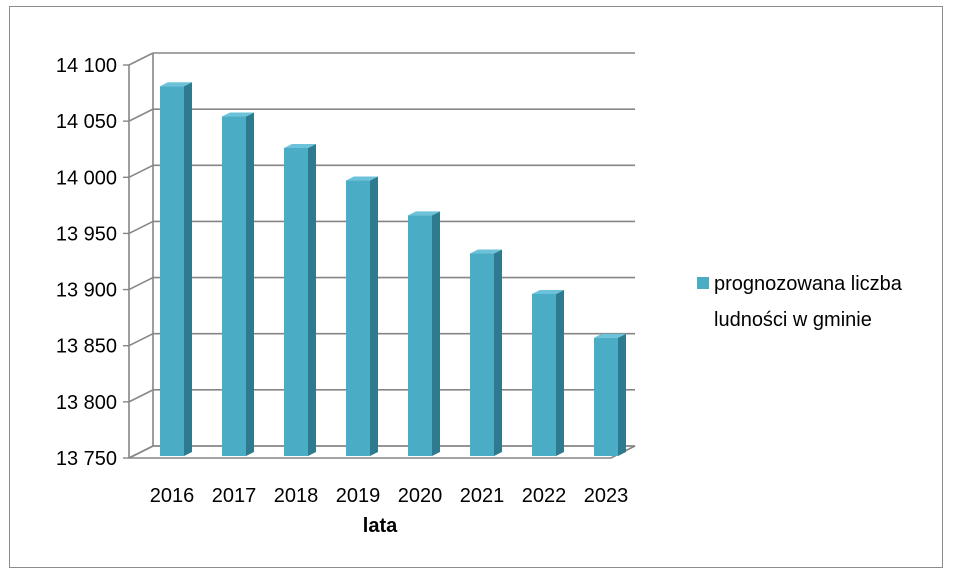  I want to click on x-tick-label: 2018, so click(296, 496).